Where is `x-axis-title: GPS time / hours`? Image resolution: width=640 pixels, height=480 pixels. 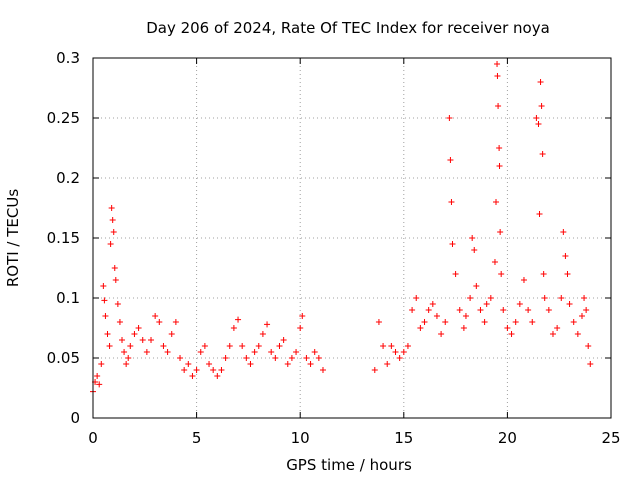
x-axis-title: GPS time / hours is located at coordinates (349, 465).